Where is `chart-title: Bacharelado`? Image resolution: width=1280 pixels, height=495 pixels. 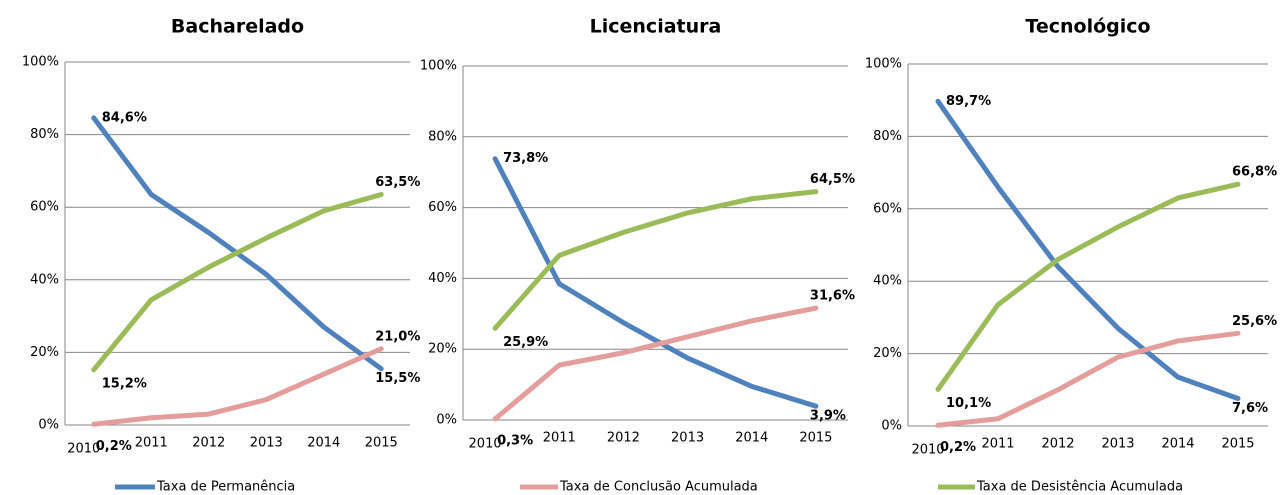 chart-title: Bacharelado is located at coordinates (237, 27).